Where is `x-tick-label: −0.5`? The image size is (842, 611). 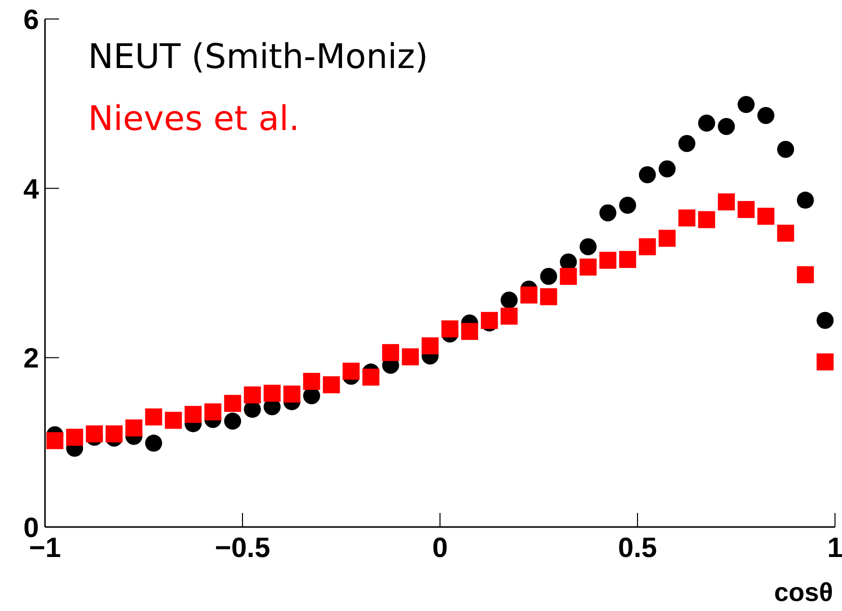 x-tick-label: −0.5 is located at coordinates (242, 547).